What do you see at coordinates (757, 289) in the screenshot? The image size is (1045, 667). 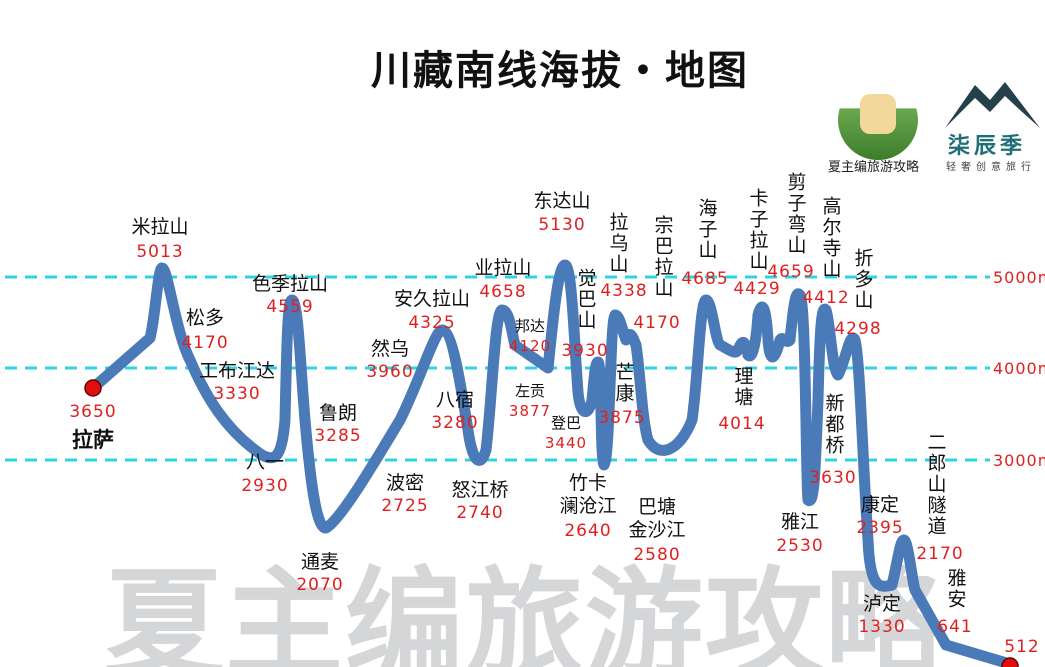 I see `elevation-value: 4429` at bounding box center [757, 289].